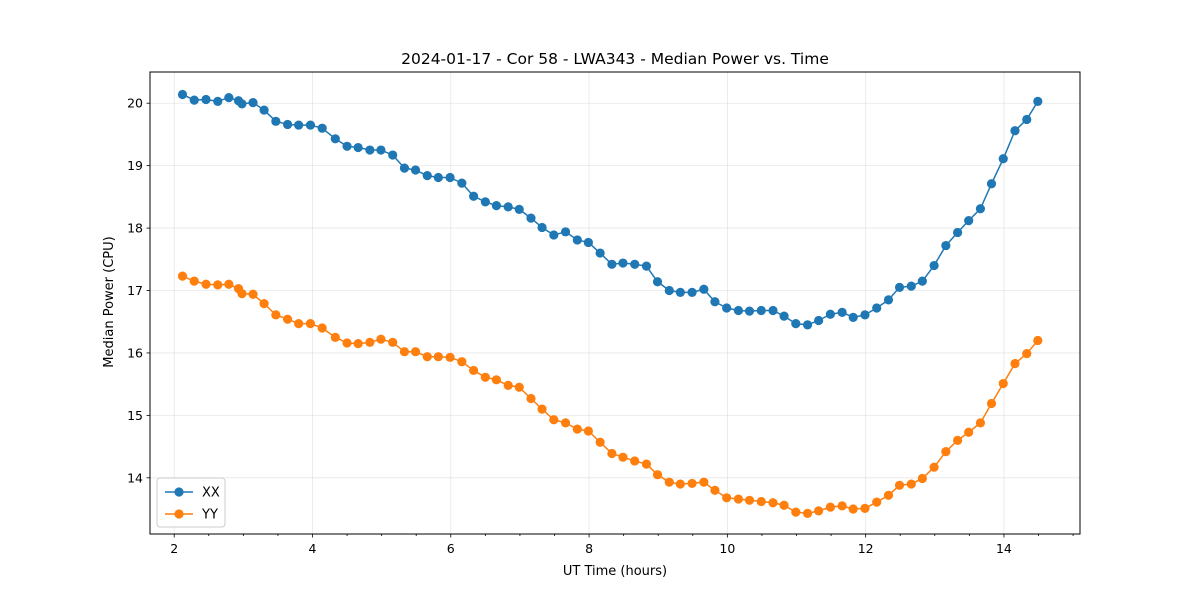 The image size is (1200, 600). I want to click on y-axis-label: Median Power (CPU), so click(109, 301).